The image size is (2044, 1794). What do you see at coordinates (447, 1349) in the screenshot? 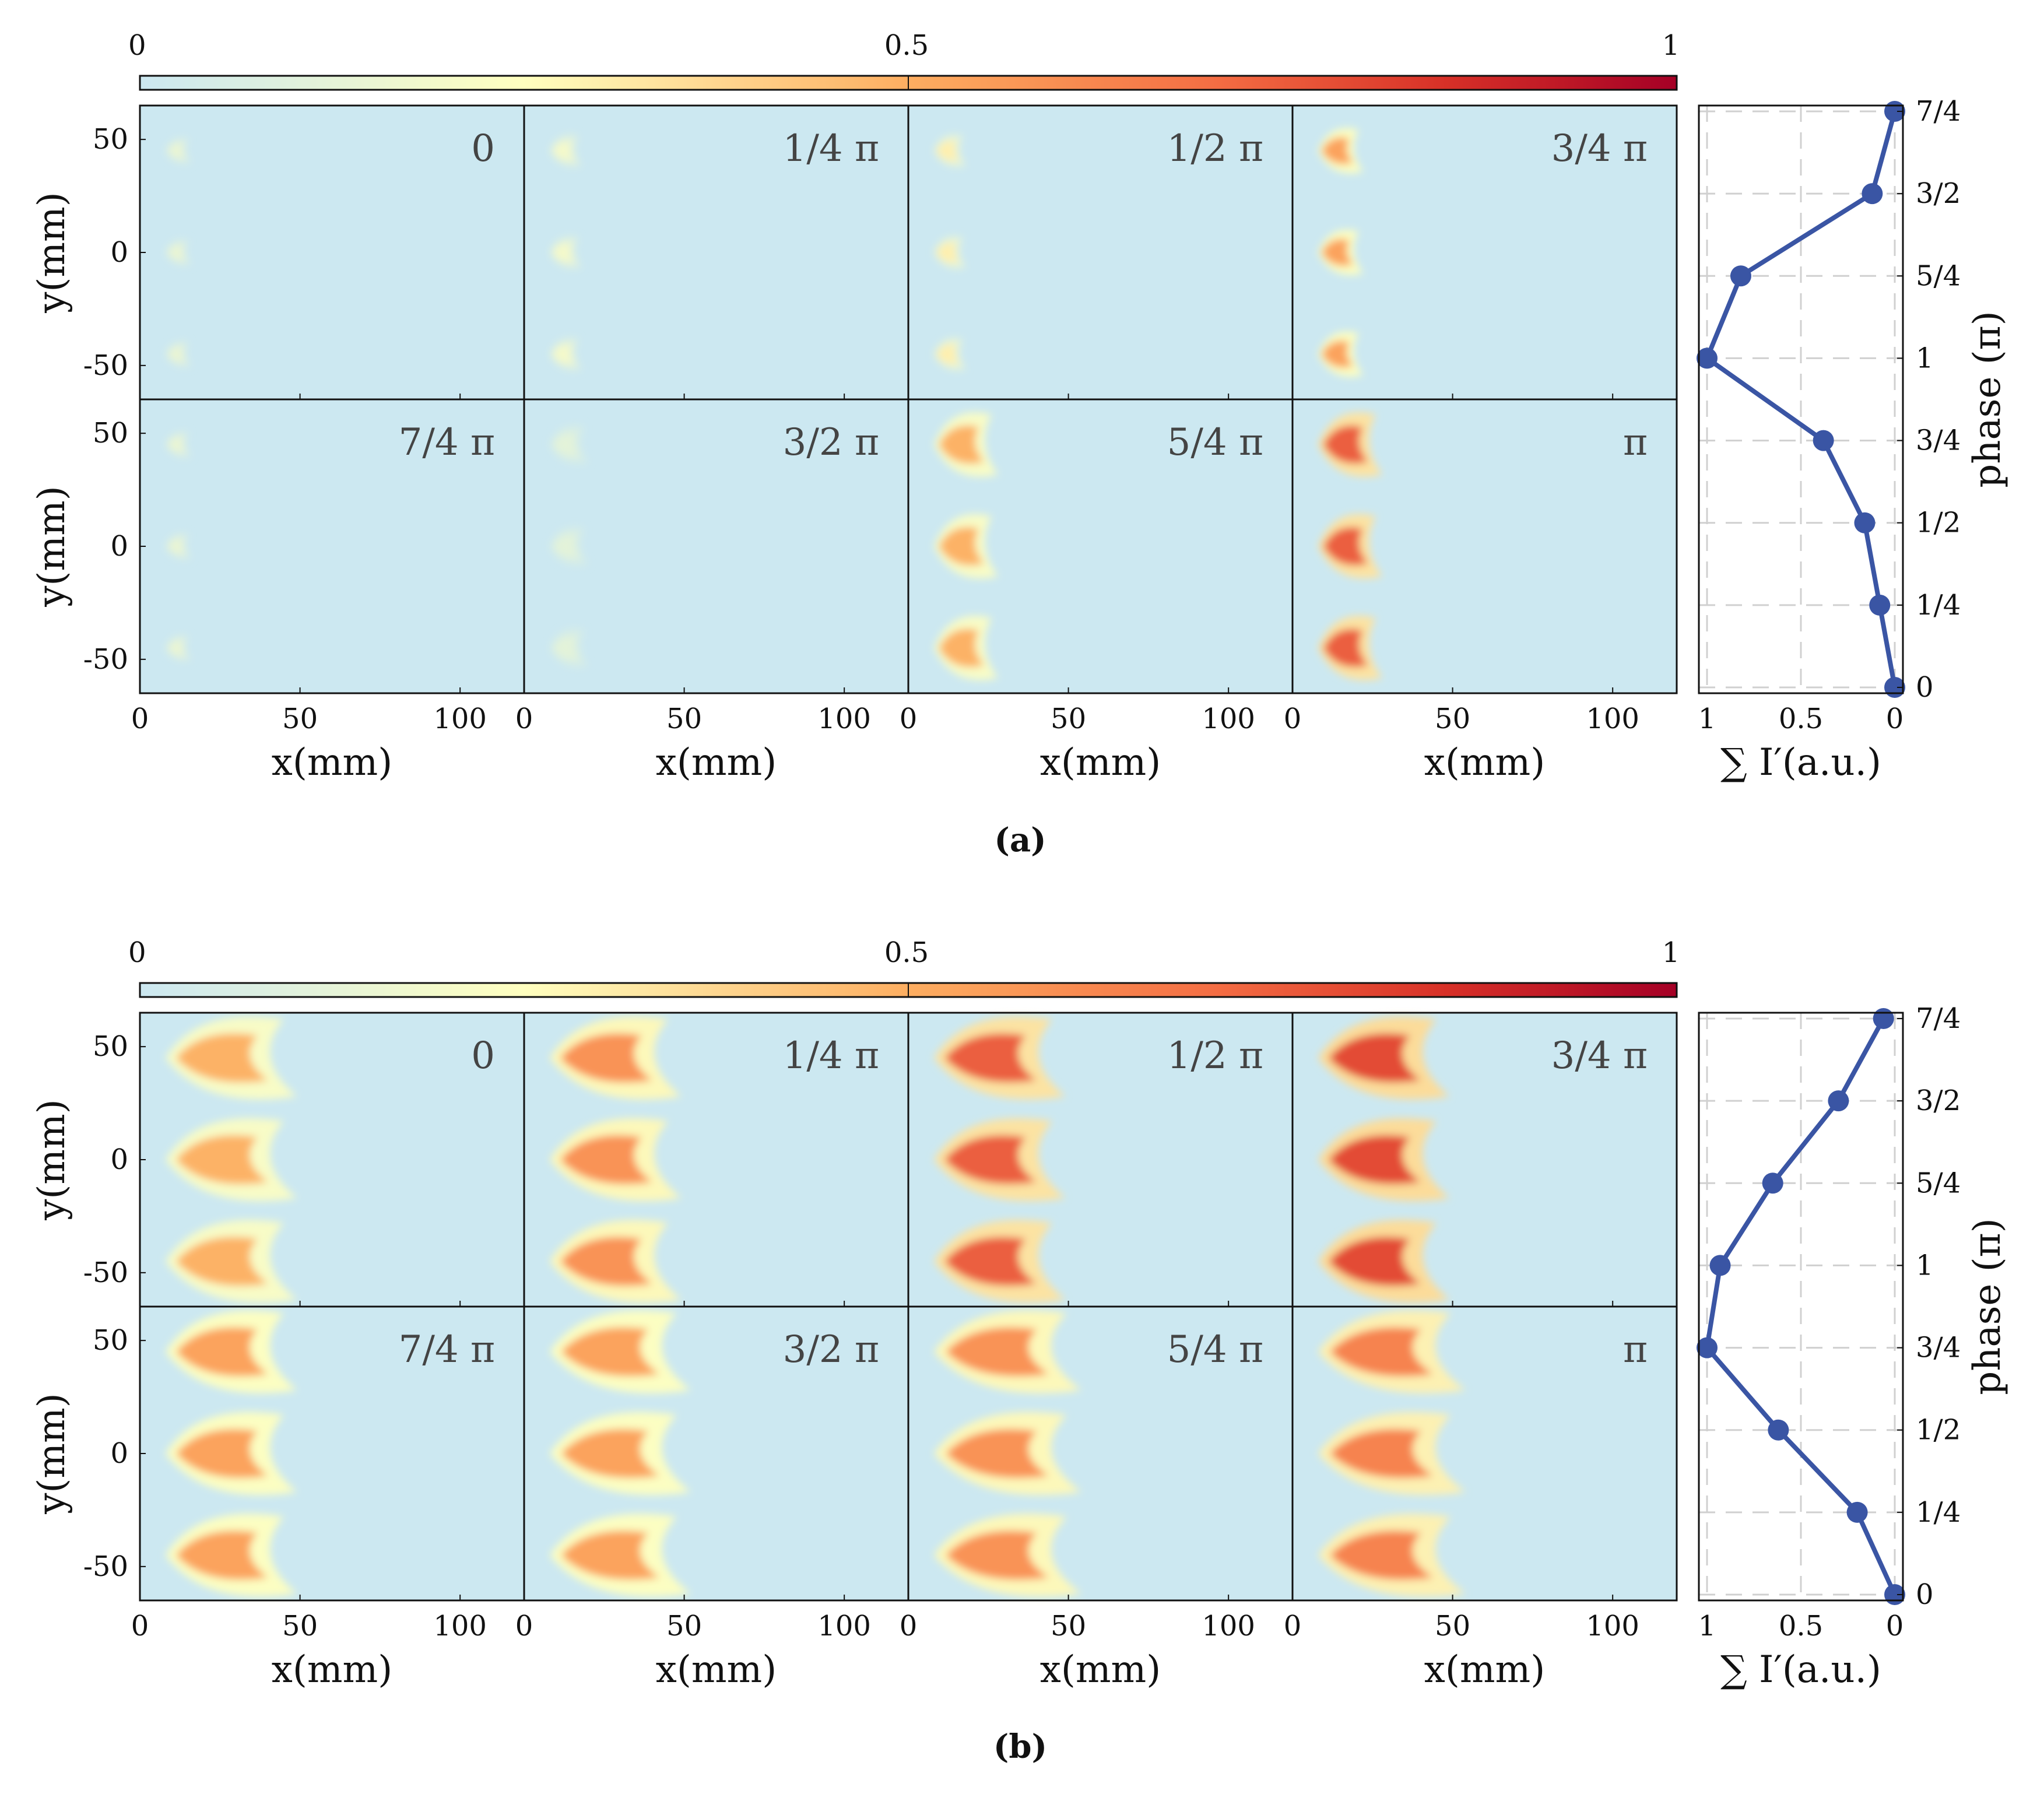
I see `panel-phase-label: 7/4 π` at bounding box center [447, 1349].